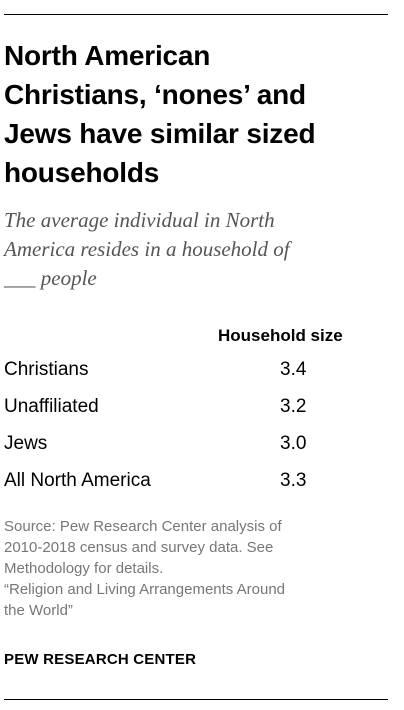 Image resolution: width=404 pixels, height=710 pixels. I want to click on top-rule, so click(196, 14).